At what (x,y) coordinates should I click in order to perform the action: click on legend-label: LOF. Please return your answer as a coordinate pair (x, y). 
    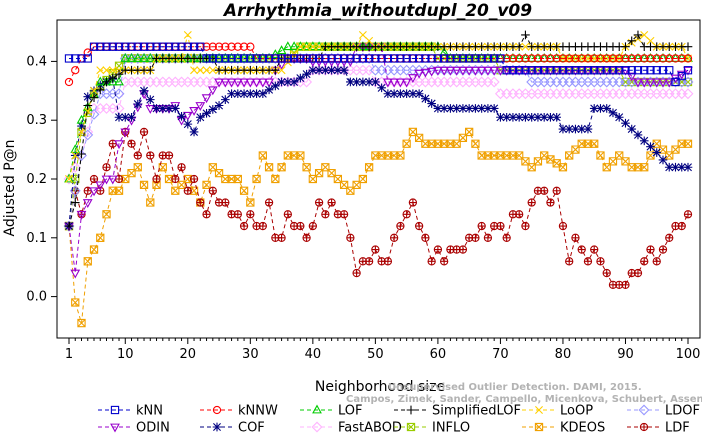
    Looking at the image, I should click on (350, 411).